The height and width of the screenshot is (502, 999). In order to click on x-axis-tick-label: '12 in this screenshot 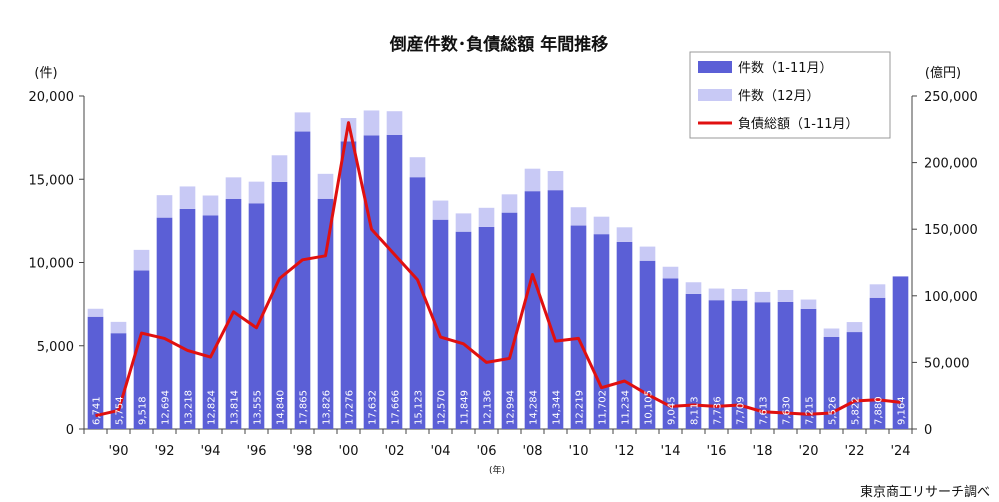, I will do `click(624, 451)`.